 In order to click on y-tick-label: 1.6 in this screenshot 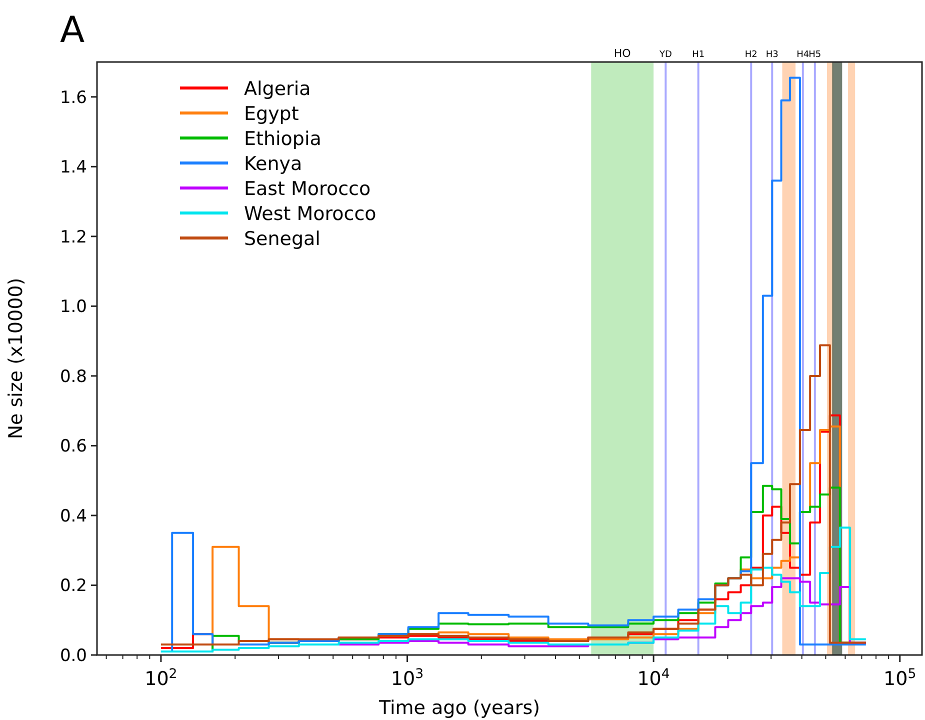, I will do `click(73, 98)`.